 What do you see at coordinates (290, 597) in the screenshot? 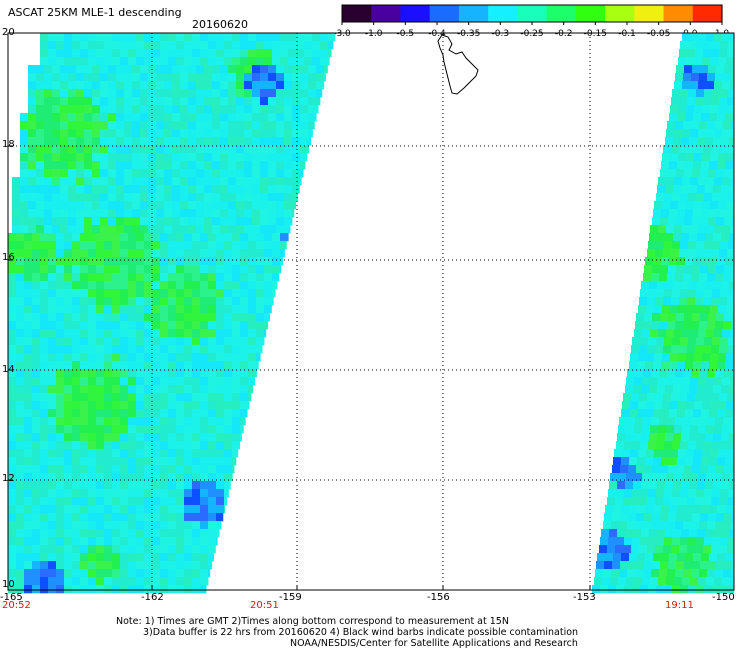
I see `lon-label-159: -159` at bounding box center [290, 597].